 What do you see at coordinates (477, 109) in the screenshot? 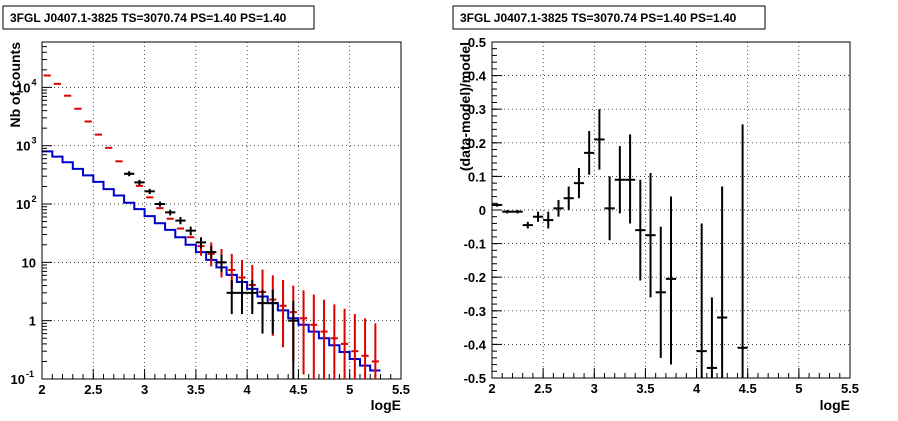
I see `y-tick-label: 0.3` at bounding box center [477, 109].